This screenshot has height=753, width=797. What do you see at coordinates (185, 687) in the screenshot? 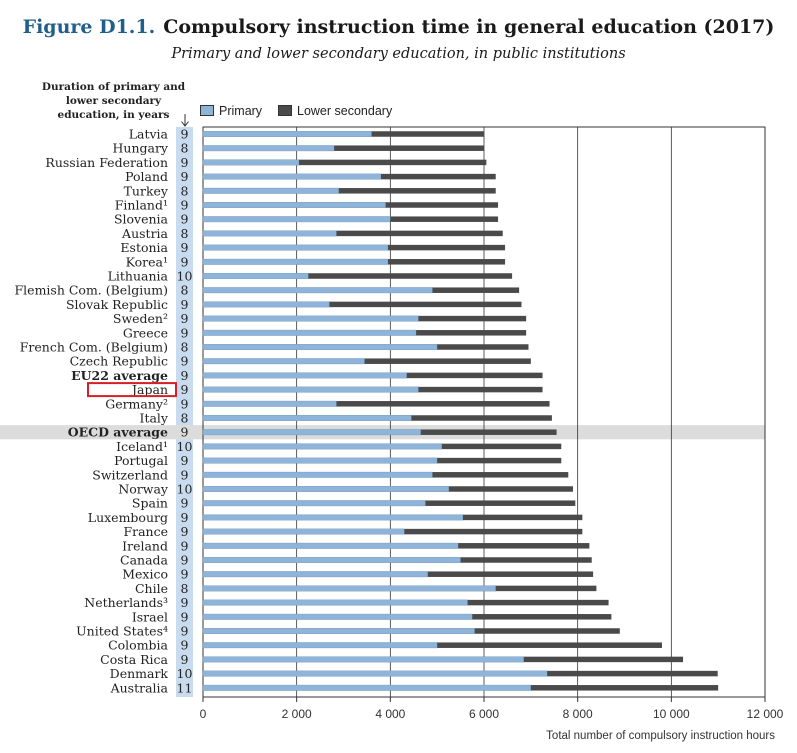
I see `duration-value: 11` at bounding box center [185, 687].